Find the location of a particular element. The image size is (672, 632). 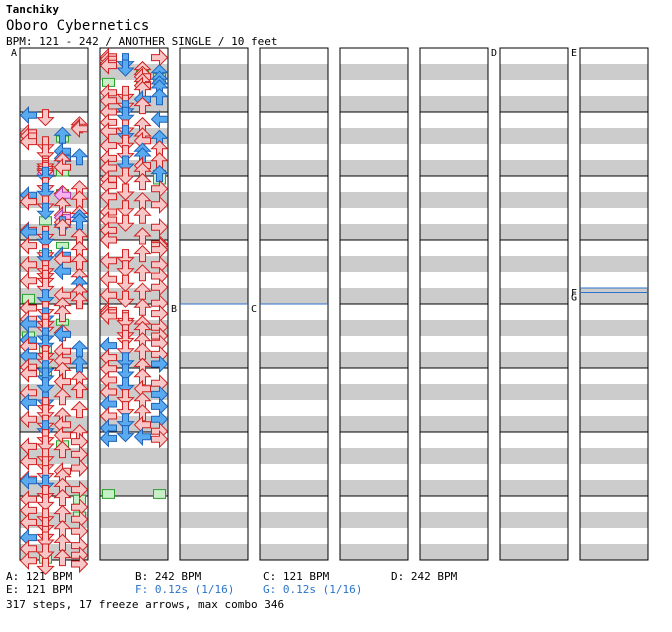

marker-label: D is located at coordinates (494, 53).